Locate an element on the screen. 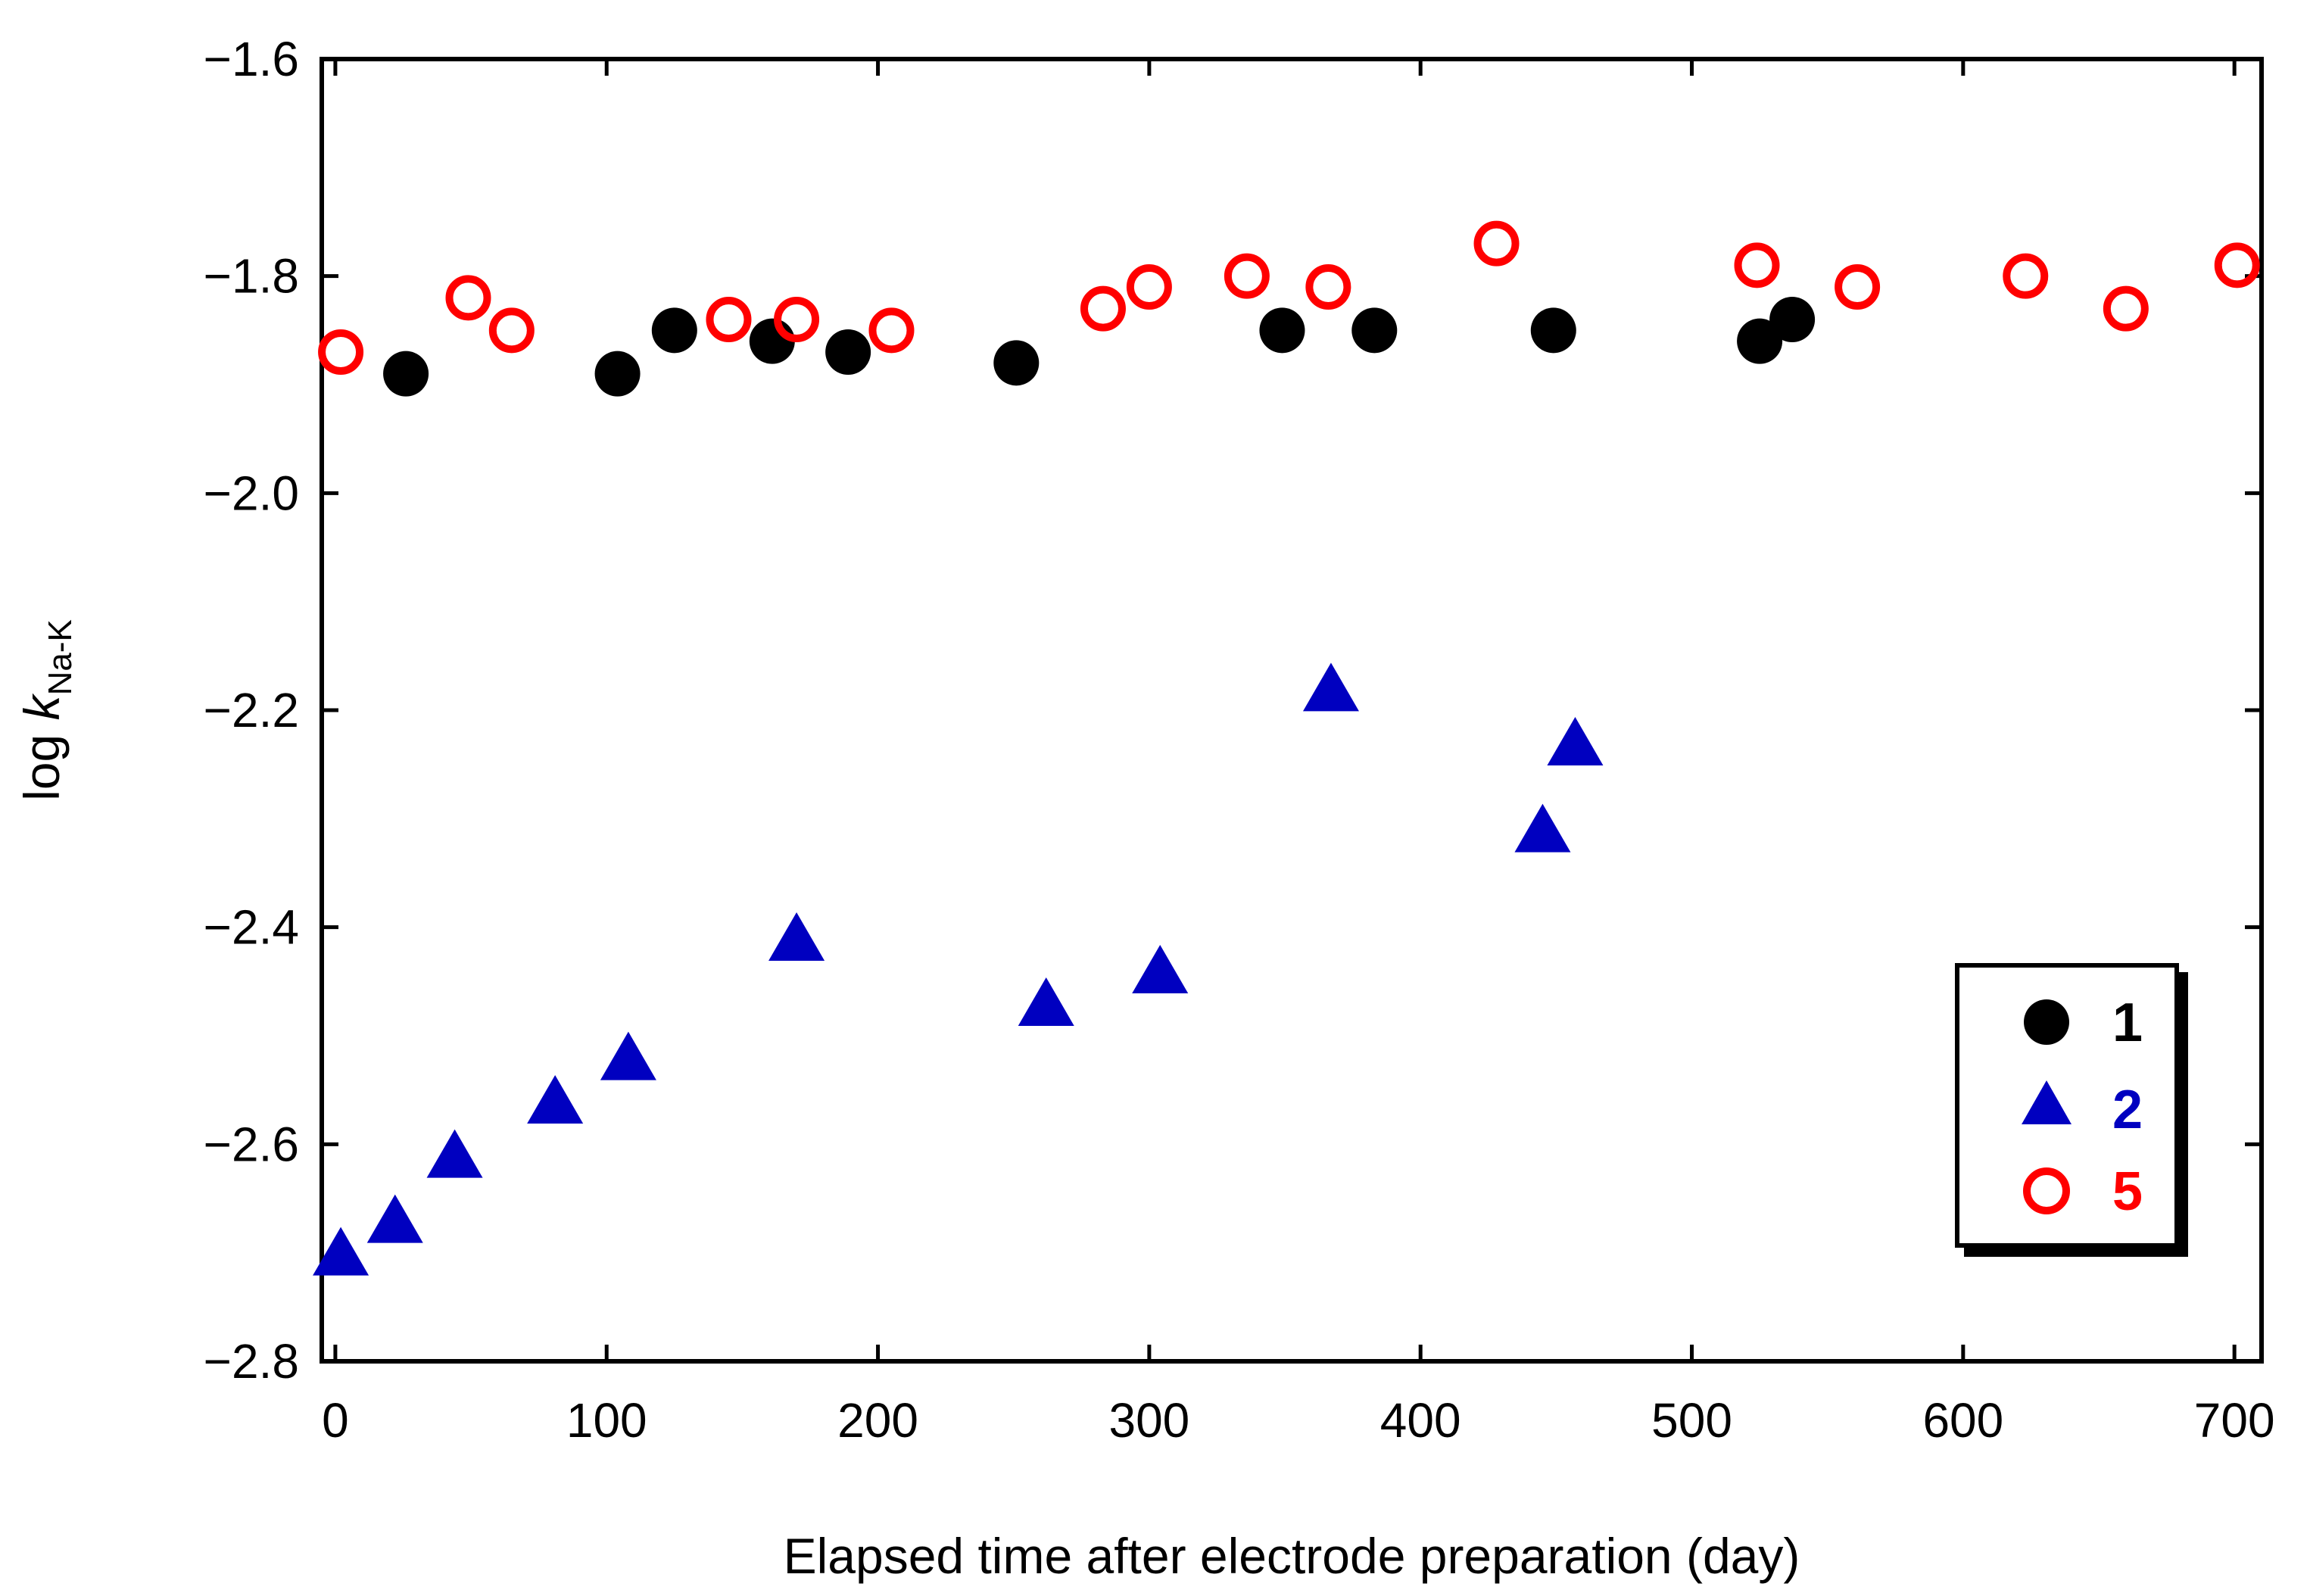  legend-box is located at coordinates (2067, 1105).